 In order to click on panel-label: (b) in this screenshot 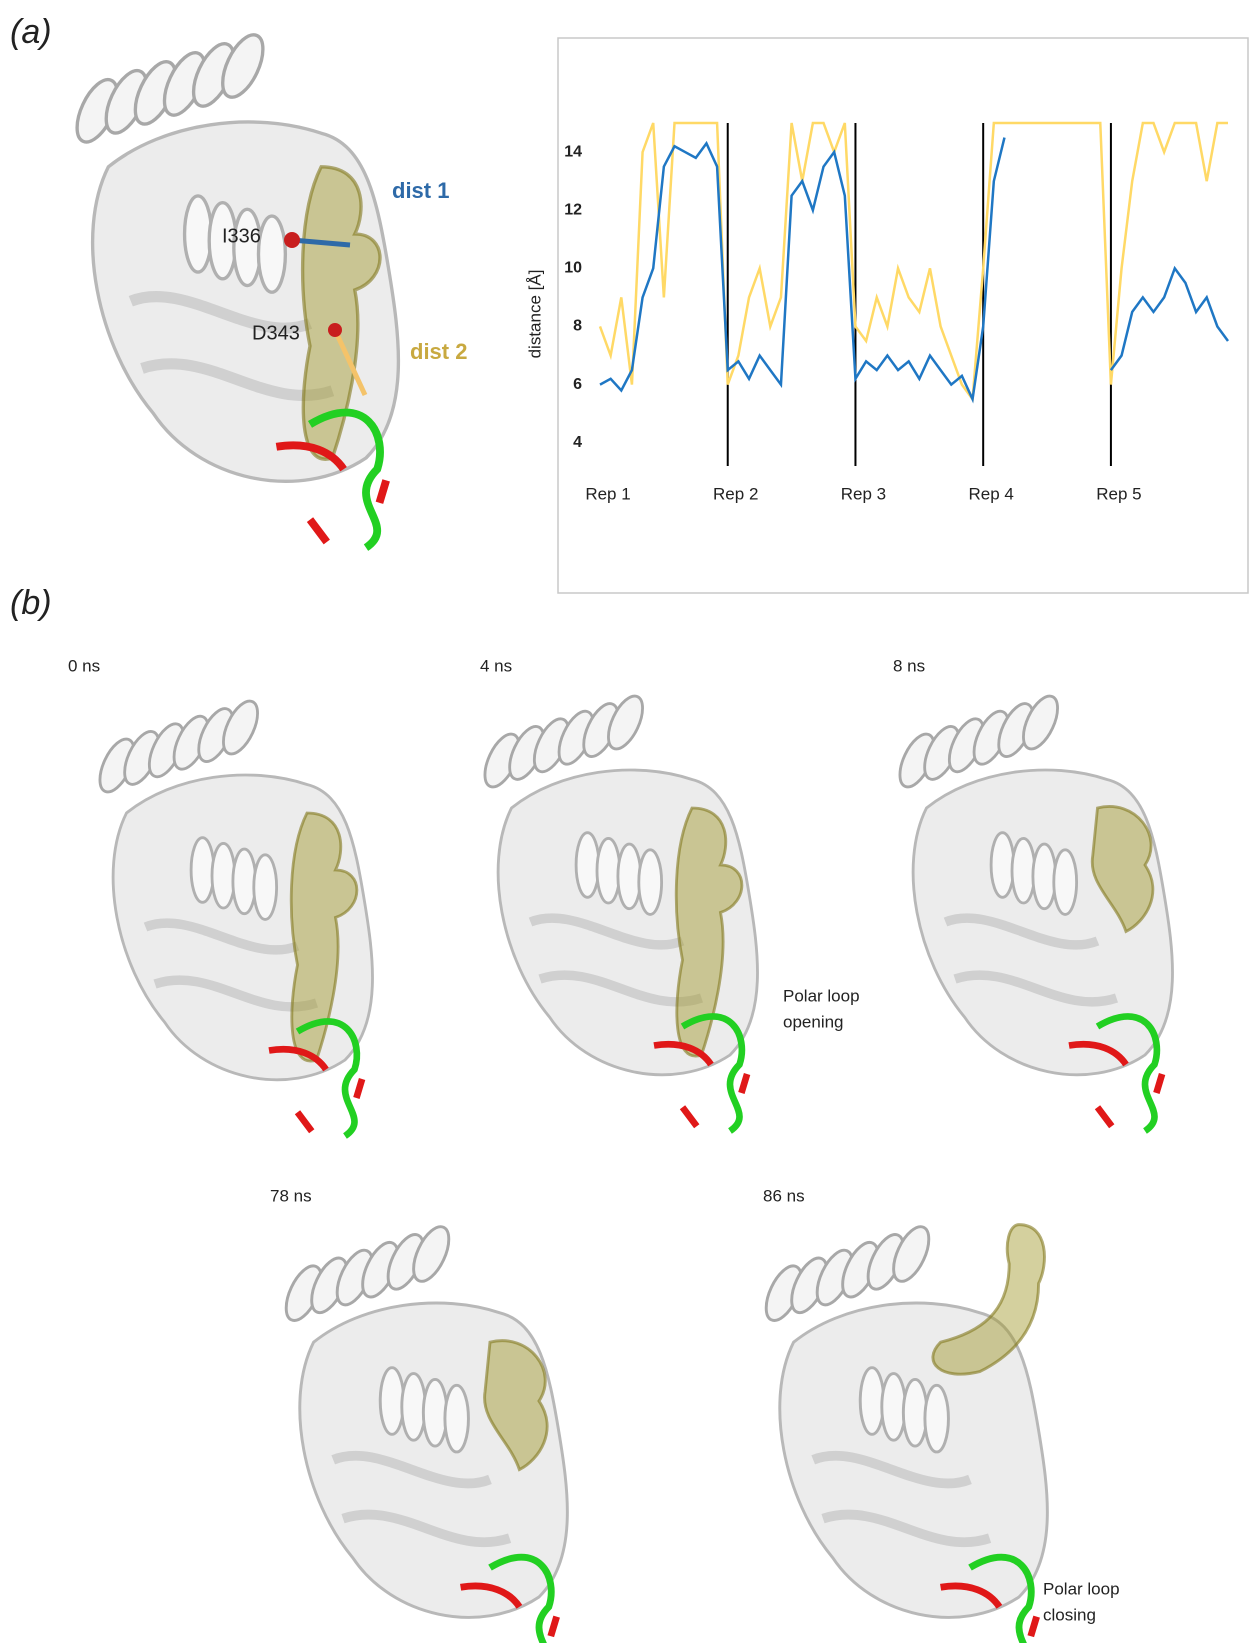, I will do `click(31, 603)`.